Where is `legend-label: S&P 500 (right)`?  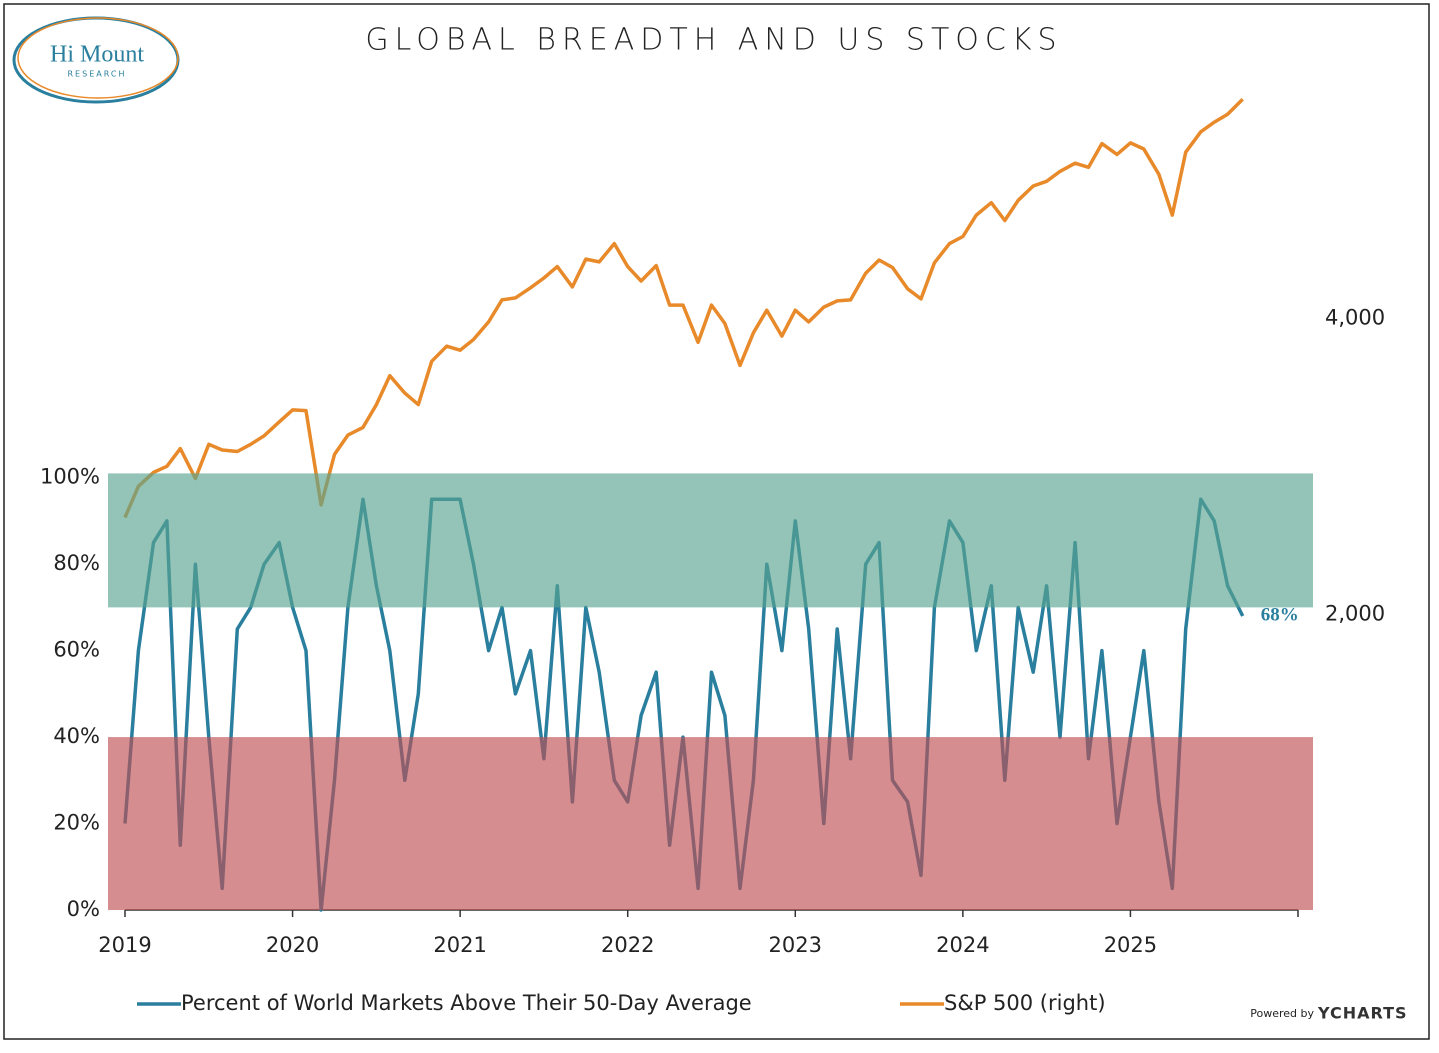 legend-label: S&P 500 (right) is located at coordinates (1025, 1003).